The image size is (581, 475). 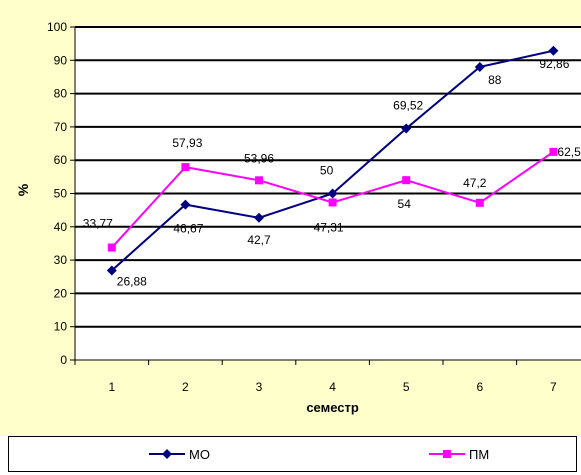 I want to click on y-tick-label: 30, so click(x=61, y=260).